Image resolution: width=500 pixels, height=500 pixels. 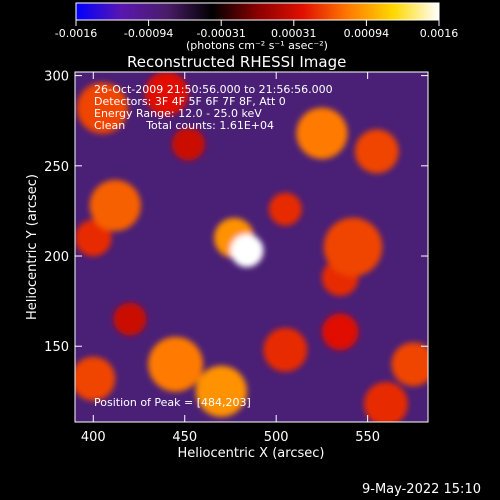 I want to click on y-tick-label: 250, so click(x=56, y=167).